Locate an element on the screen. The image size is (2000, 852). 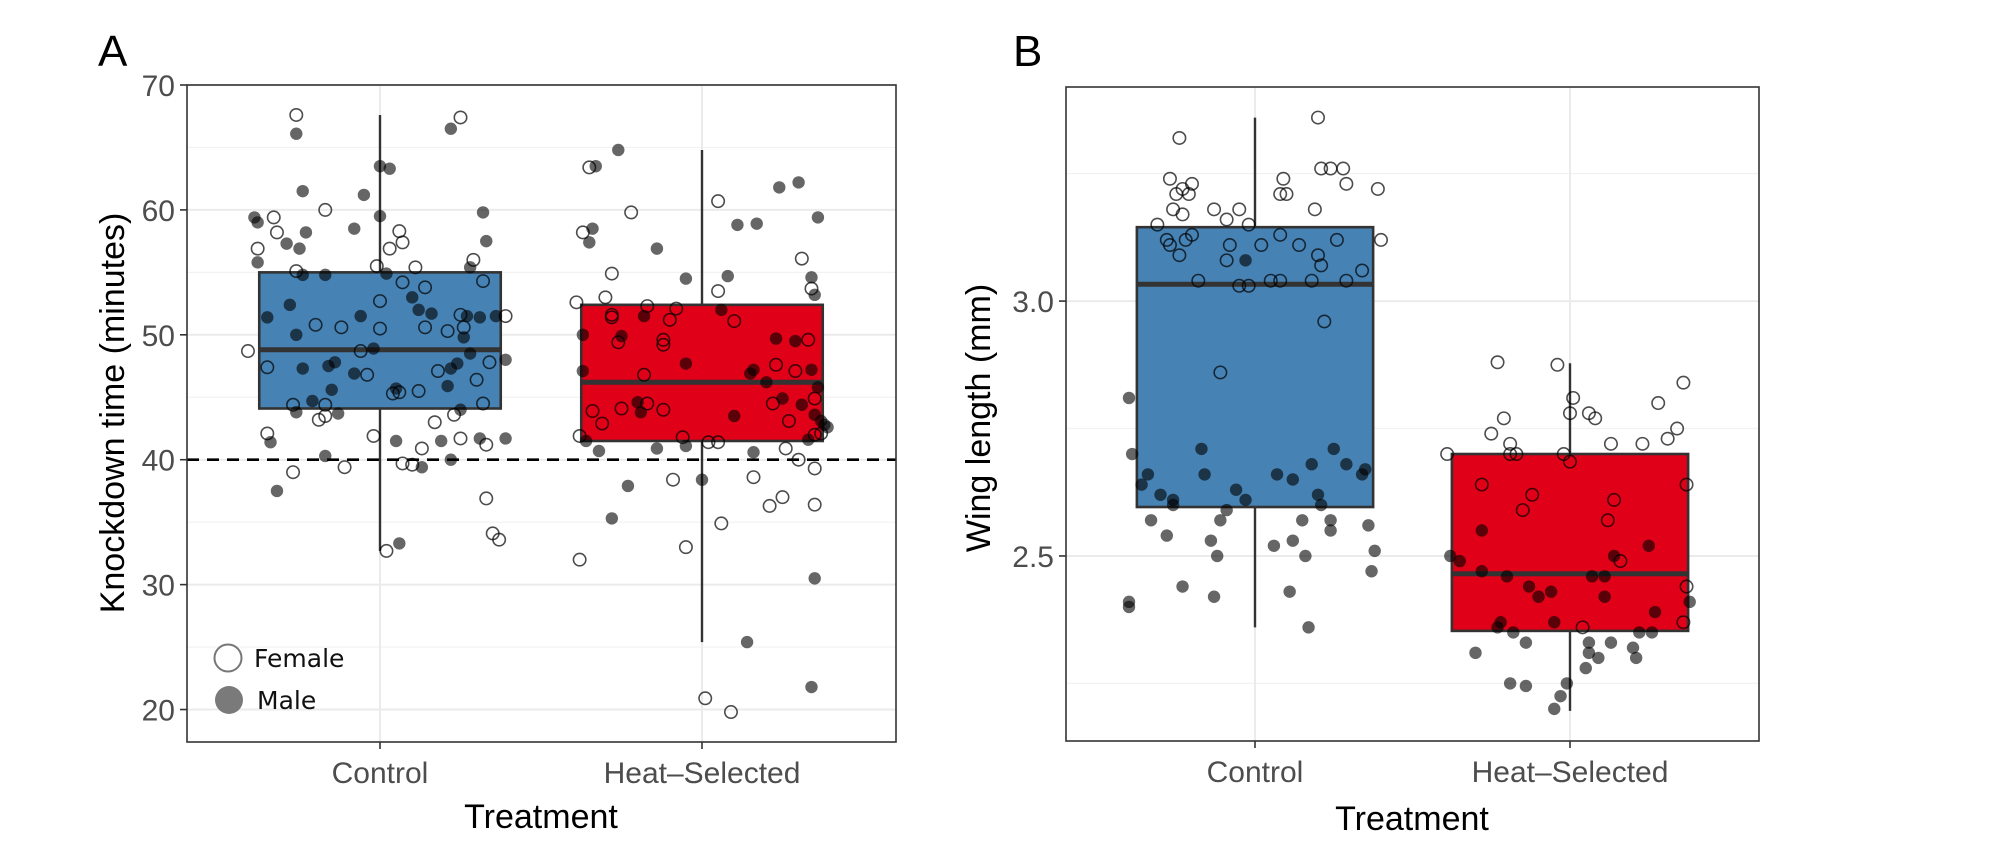
panel-a-y-axis-title: Knockdown time (minutes) is located at coordinates (113, 413).